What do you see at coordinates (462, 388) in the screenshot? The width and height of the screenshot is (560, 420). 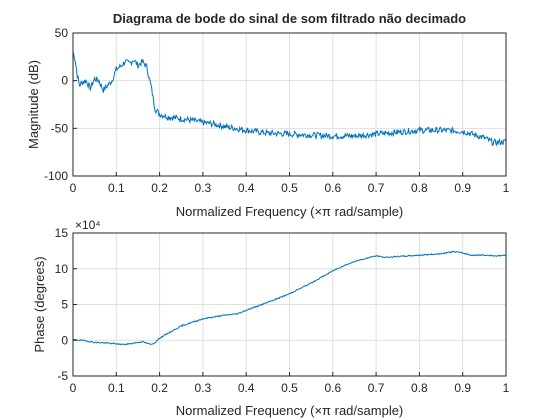 I see `phase-x-tick-label: 0.9` at bounding box center [462, 388].